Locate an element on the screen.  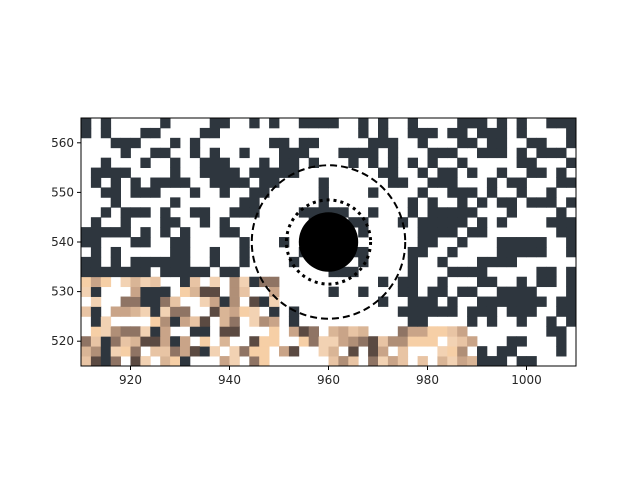
x-tick-label: 980 is located at coordinates (427, 380).